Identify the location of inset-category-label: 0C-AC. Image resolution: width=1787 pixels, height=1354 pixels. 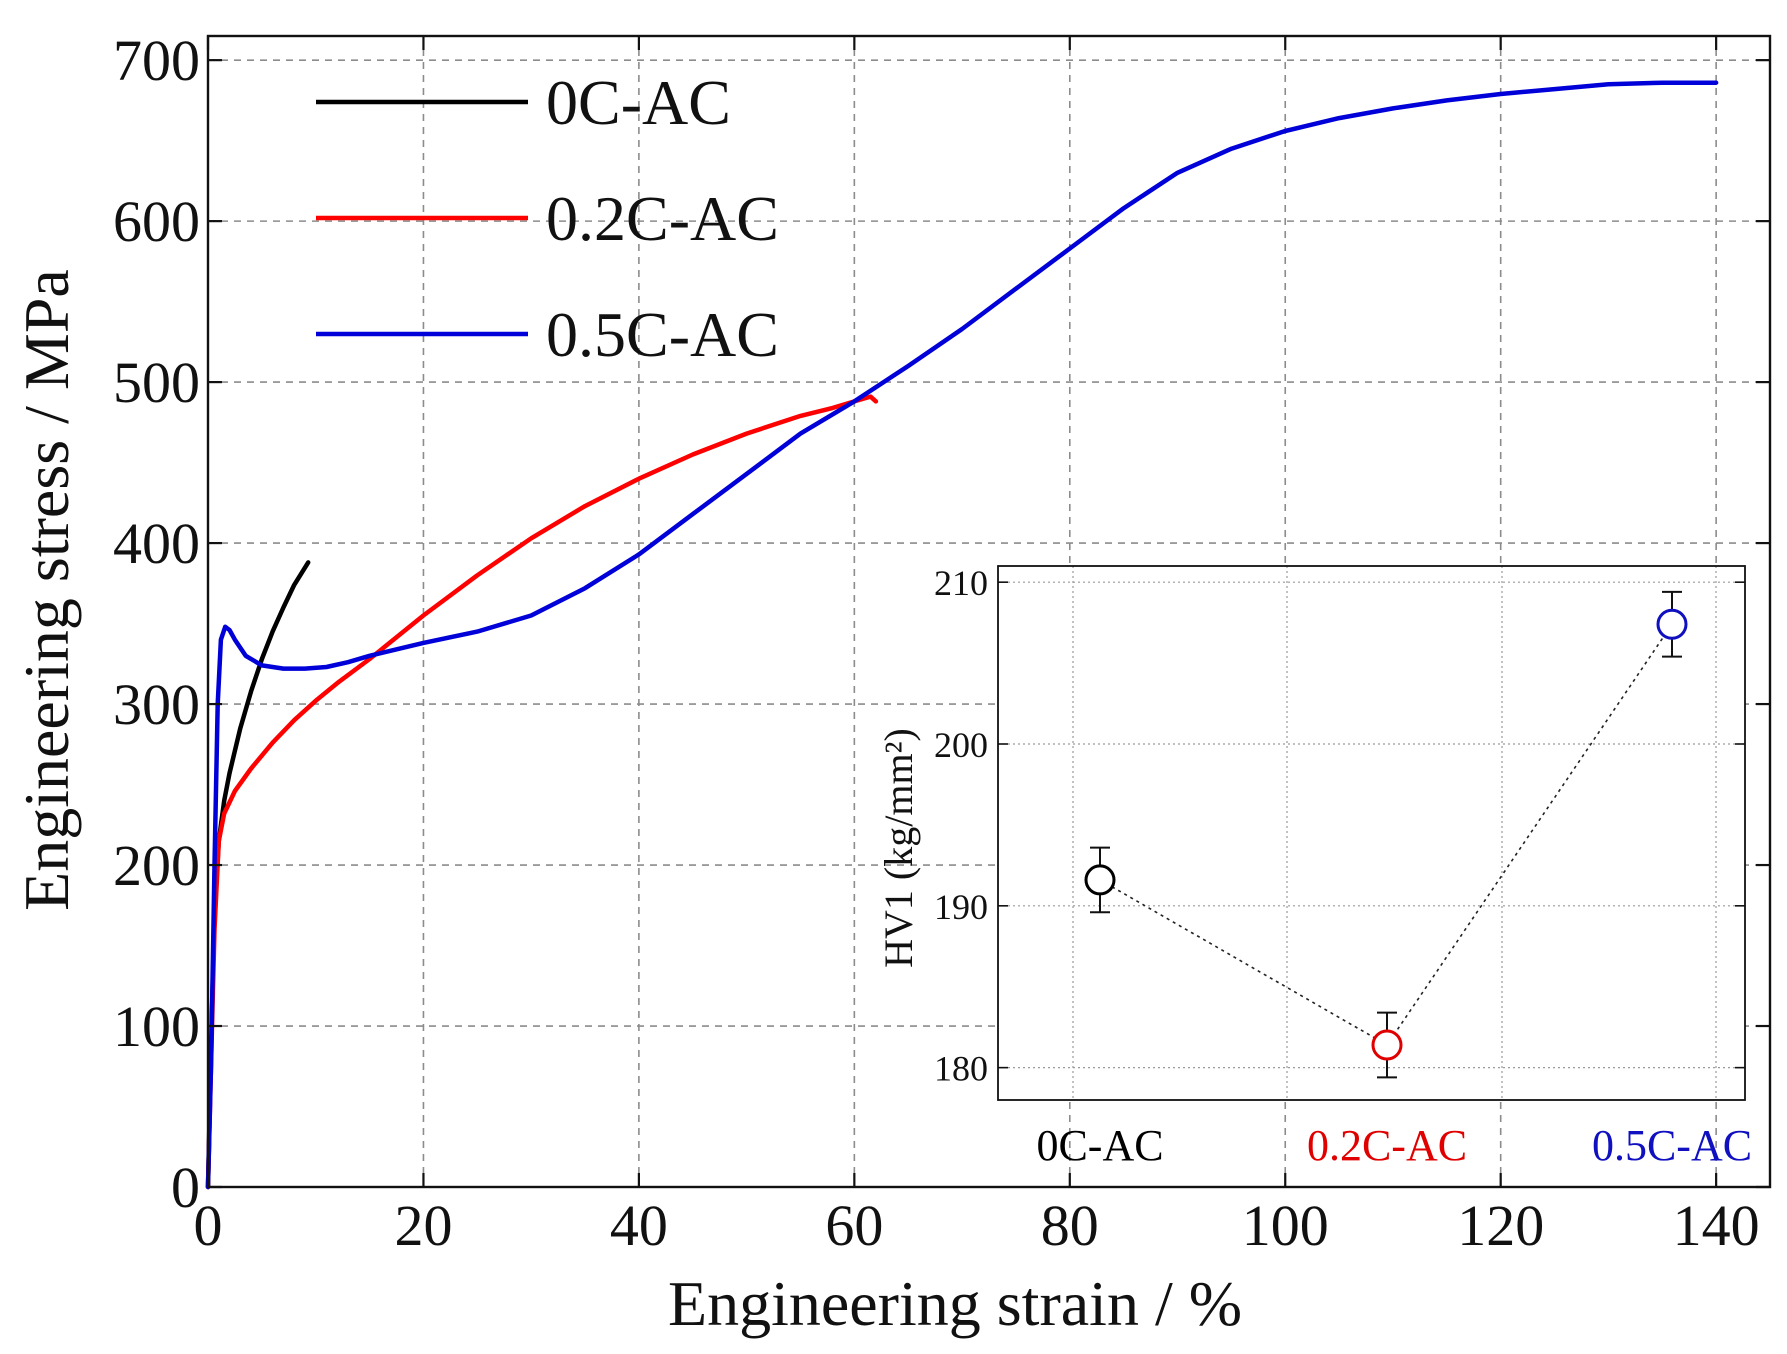
(1099, 1145).